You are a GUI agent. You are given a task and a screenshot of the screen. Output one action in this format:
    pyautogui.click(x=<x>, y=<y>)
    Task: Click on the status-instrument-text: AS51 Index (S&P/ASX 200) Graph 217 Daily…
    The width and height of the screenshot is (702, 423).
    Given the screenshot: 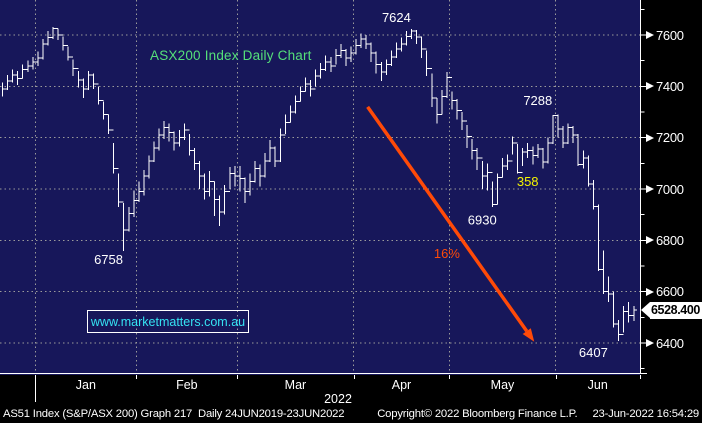 What is the action you would take?
    pyautogui.click(x=174, y=414)
    